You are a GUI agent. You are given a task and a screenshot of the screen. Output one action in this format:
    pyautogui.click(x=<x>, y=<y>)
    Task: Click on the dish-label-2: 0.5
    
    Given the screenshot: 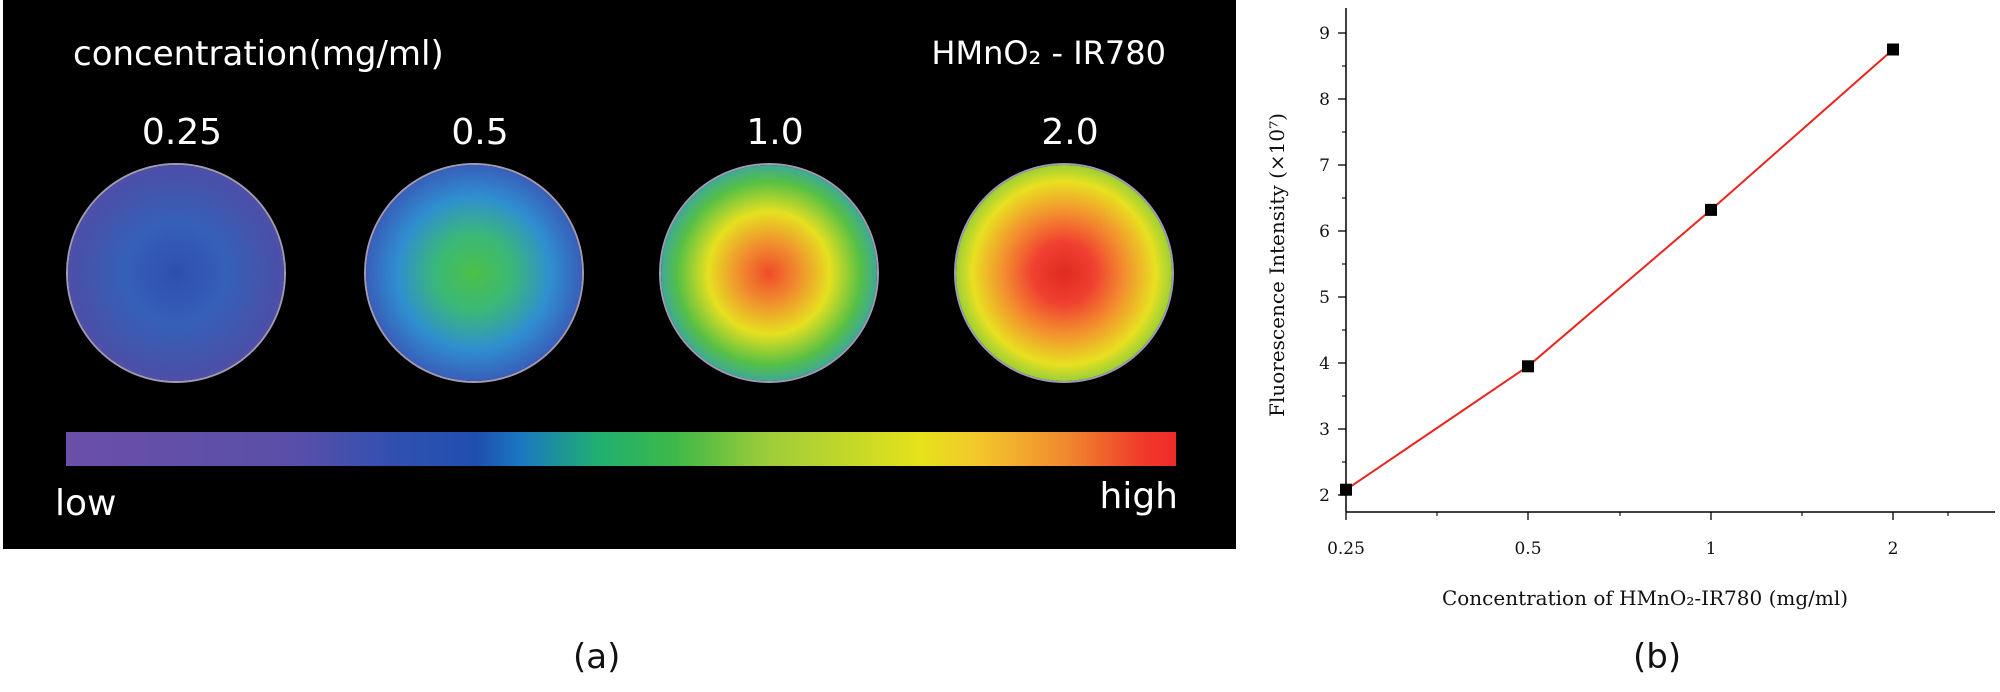 What is the action you would take?
    pyautogui.click(x=480, y=132)
    